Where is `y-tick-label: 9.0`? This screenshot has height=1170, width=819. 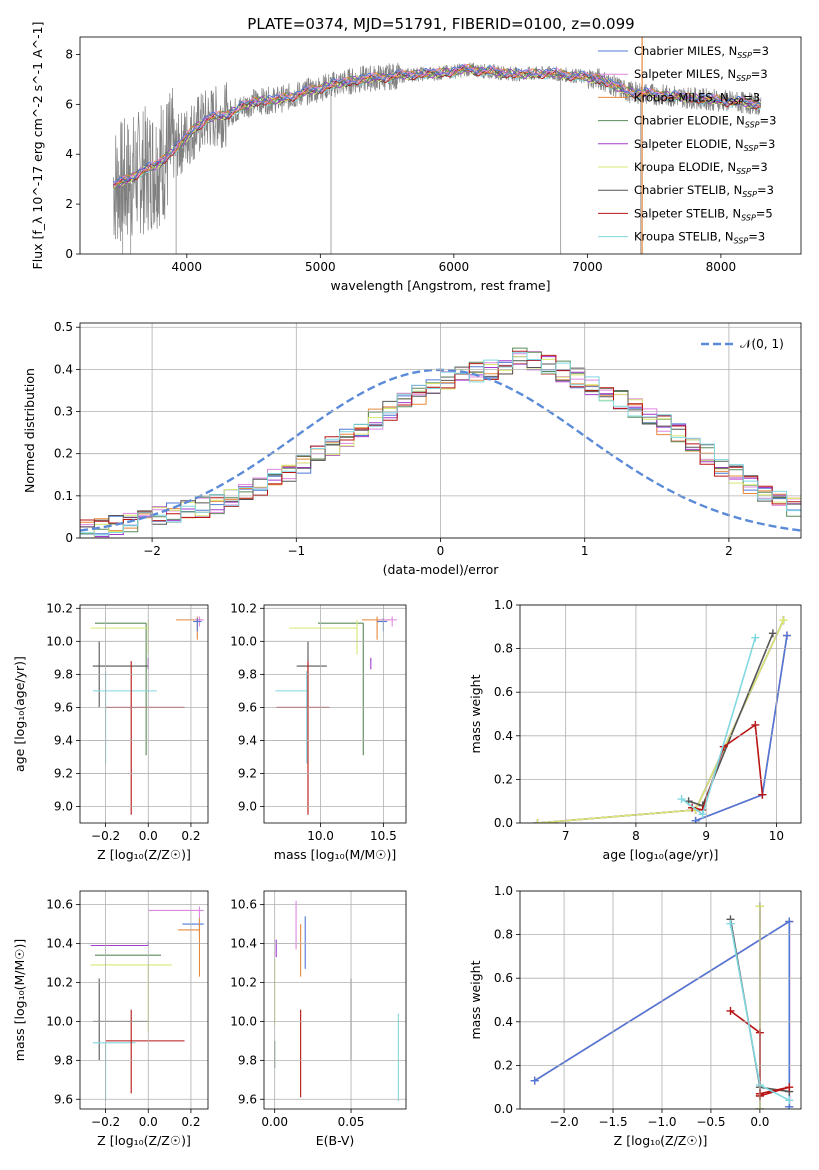
y-tick-label: 9.0 is located at coordinates (247, 806).